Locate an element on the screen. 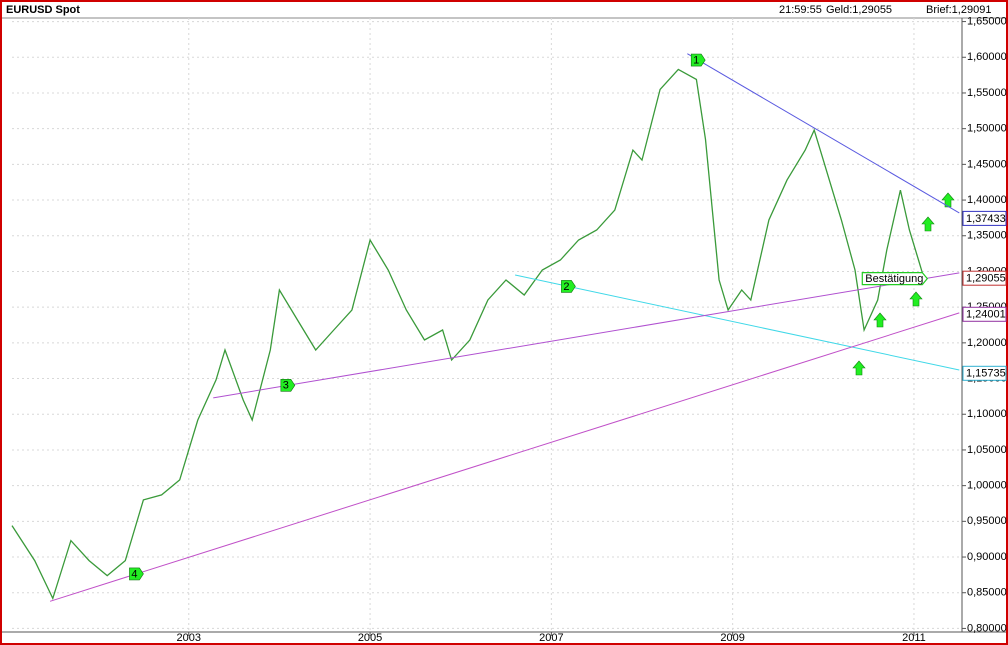  price-tag-label: 1,24001 is located at coordinates (986, 315).